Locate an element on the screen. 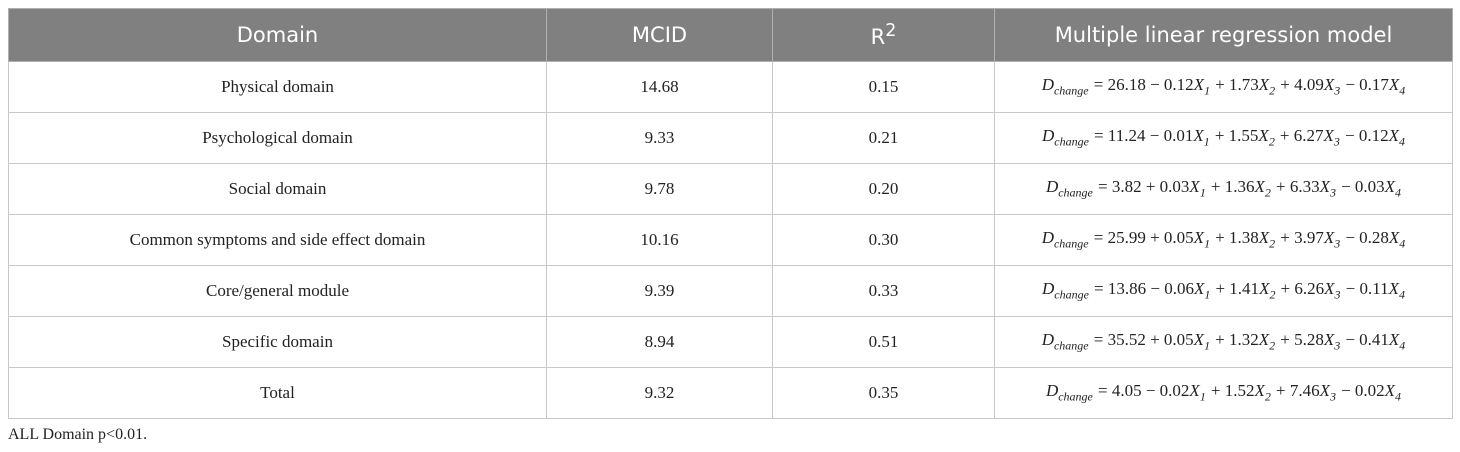  formula-text: − 0.28 is located at coordinates (1367, 238).